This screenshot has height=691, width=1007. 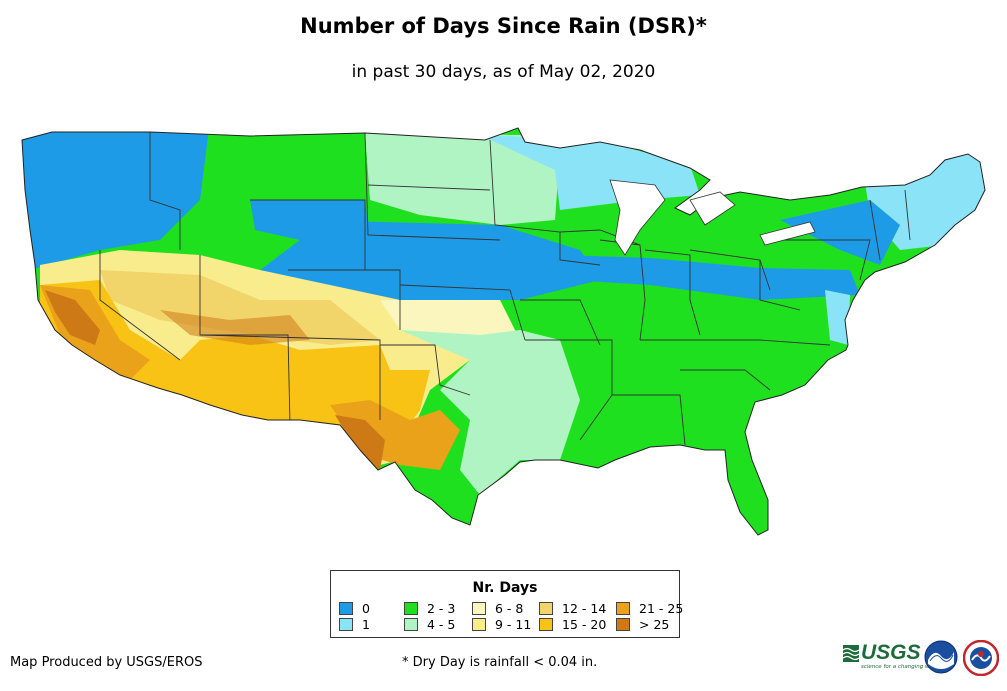 What do you see at coordinates (441, 608) in the screenshot?
I see `legend-label: 2 - 3` at bounding box center [441, 608].